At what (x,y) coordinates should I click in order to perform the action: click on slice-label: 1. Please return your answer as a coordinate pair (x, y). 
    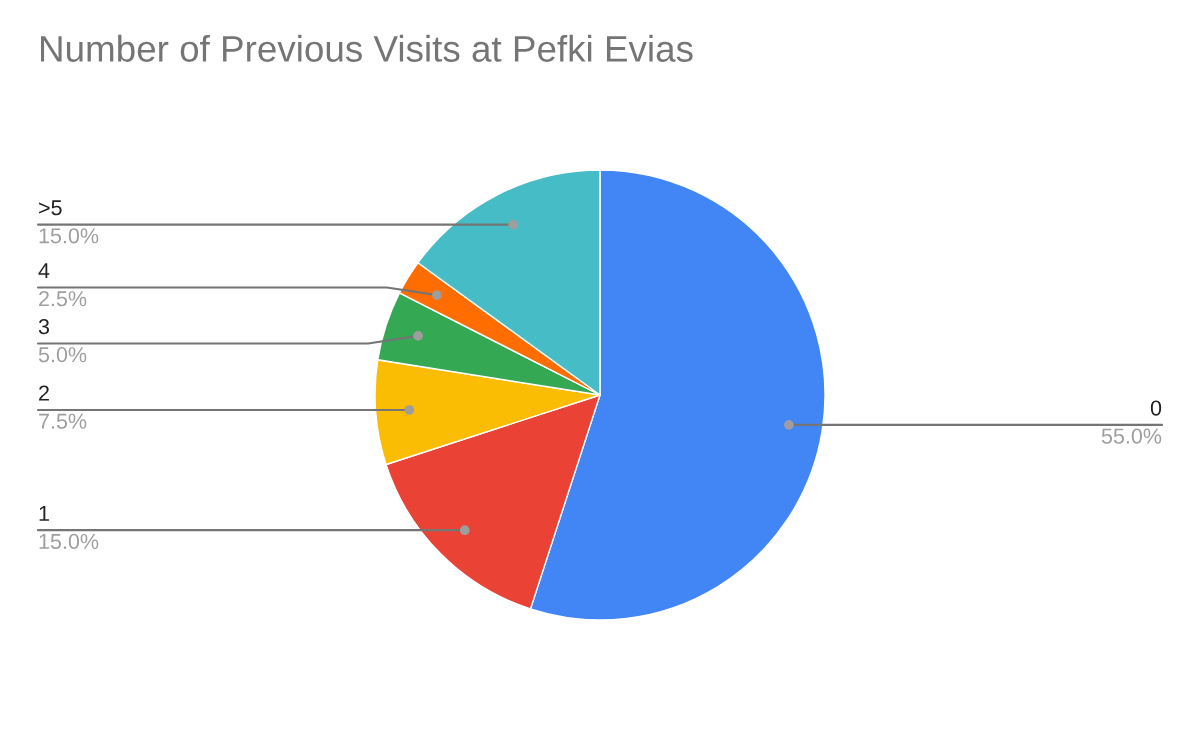
    Looking at the image, I should click on (44, 513).